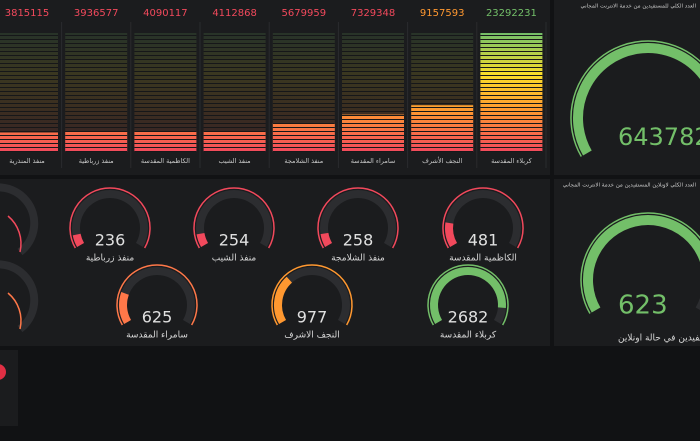 The height and width of the screenshot is (441, 700). I want to click on bar-value-label: 5679959, so click(304, 13).